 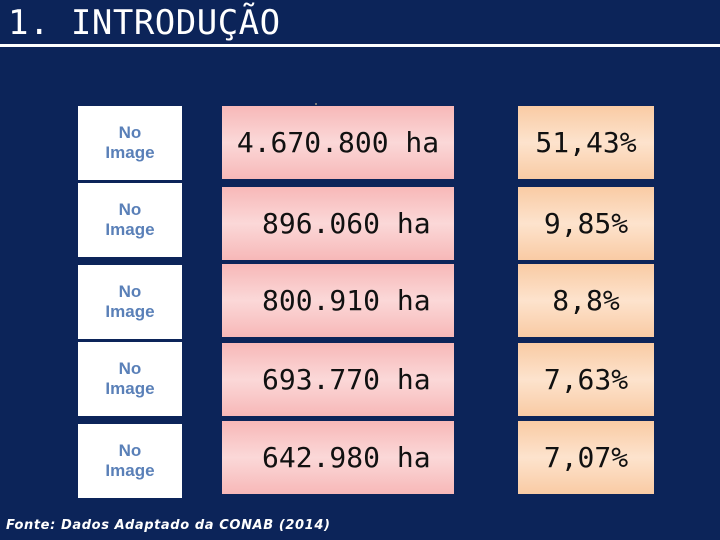 I want to click on title-divider, so click(x=360, y=45).